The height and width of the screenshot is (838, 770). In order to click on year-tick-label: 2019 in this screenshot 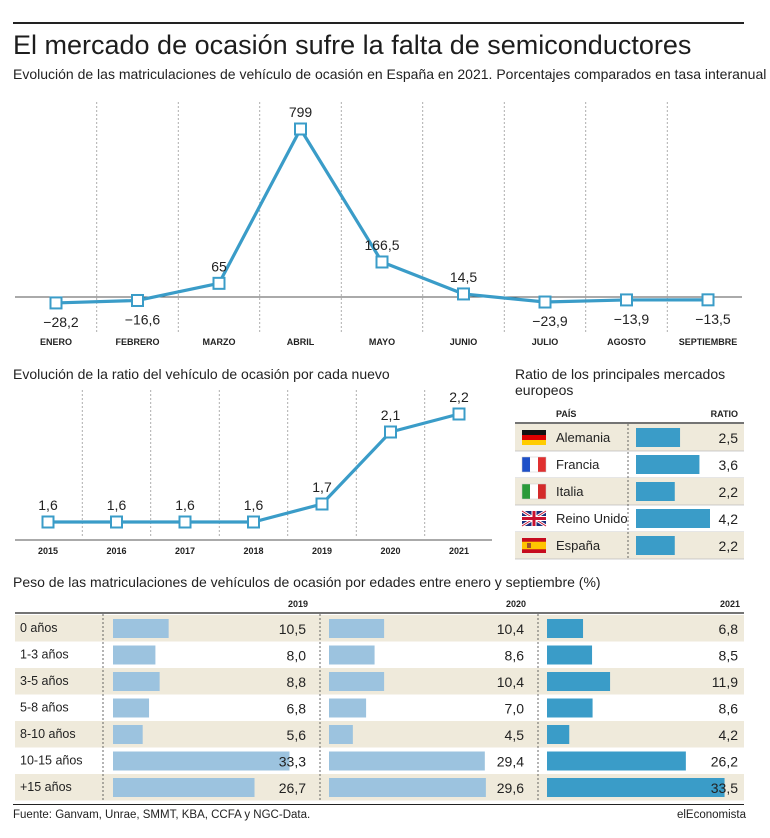, I will do `click(322, 551)`.